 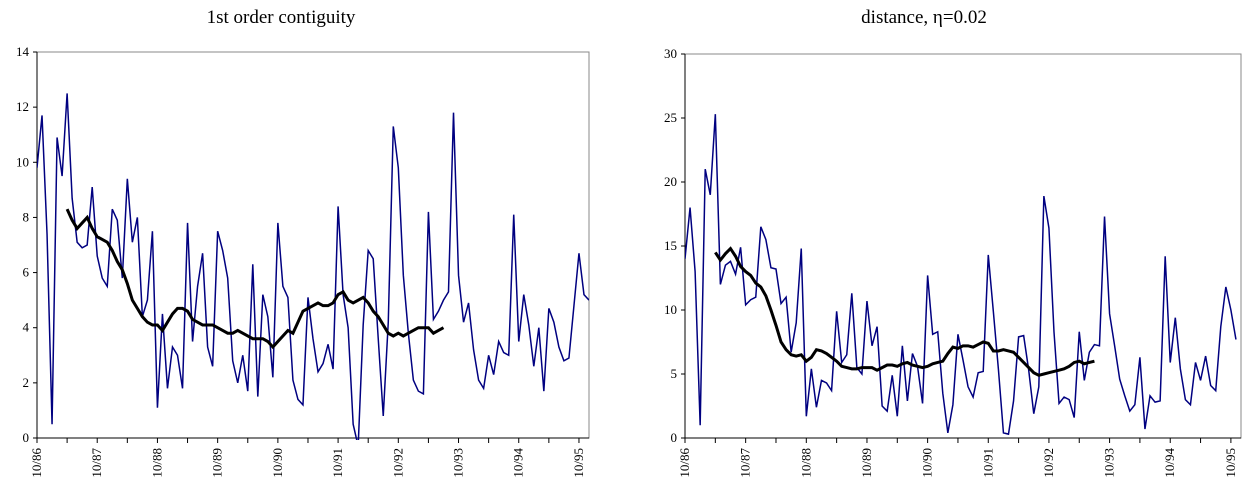 I want to click on y-tick-label: 15, so click(x=670, y=245).